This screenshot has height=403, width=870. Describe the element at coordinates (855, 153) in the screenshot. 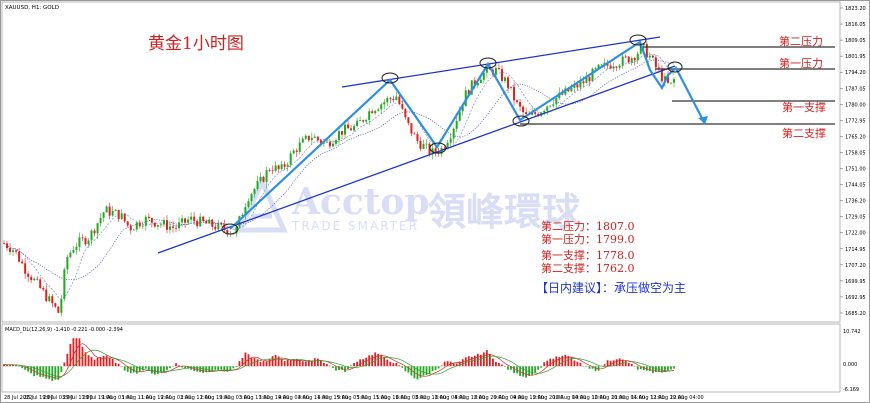

I see `y-tick-label: 1758.05` at that location.